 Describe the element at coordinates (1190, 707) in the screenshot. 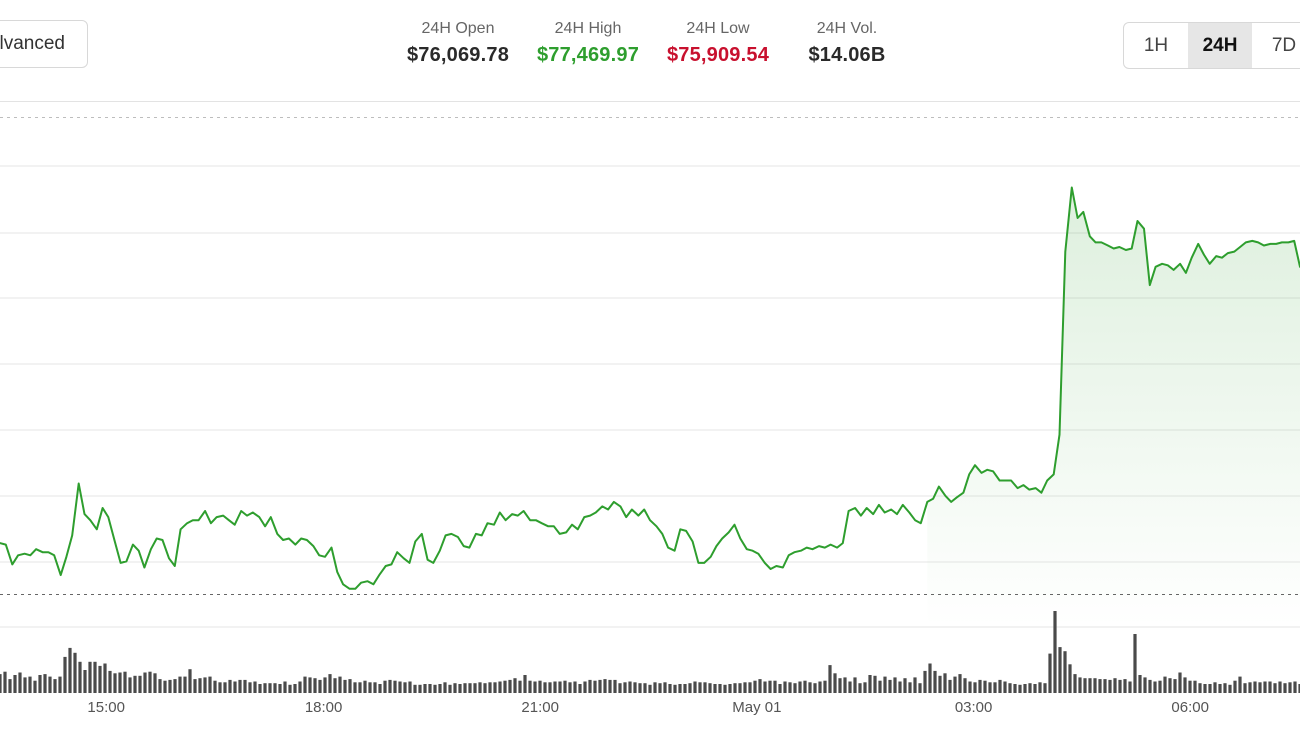

I see `x-tick-label: 06:00` at that location.